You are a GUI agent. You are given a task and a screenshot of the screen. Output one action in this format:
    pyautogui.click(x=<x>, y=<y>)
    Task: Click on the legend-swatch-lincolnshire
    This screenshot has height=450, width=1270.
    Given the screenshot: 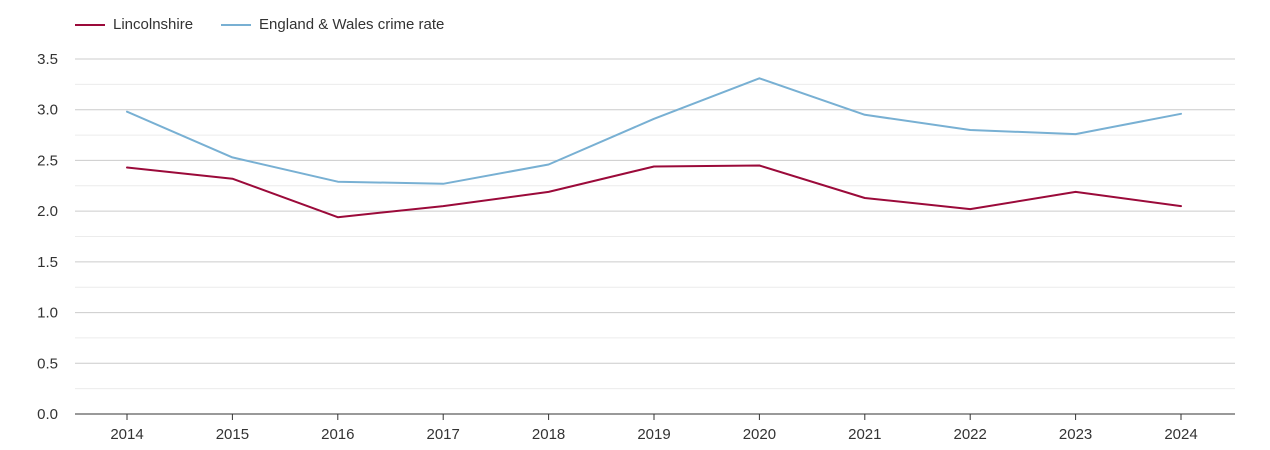 What is the action you would take?
    pyautogui.click(x=90, y=24)
    